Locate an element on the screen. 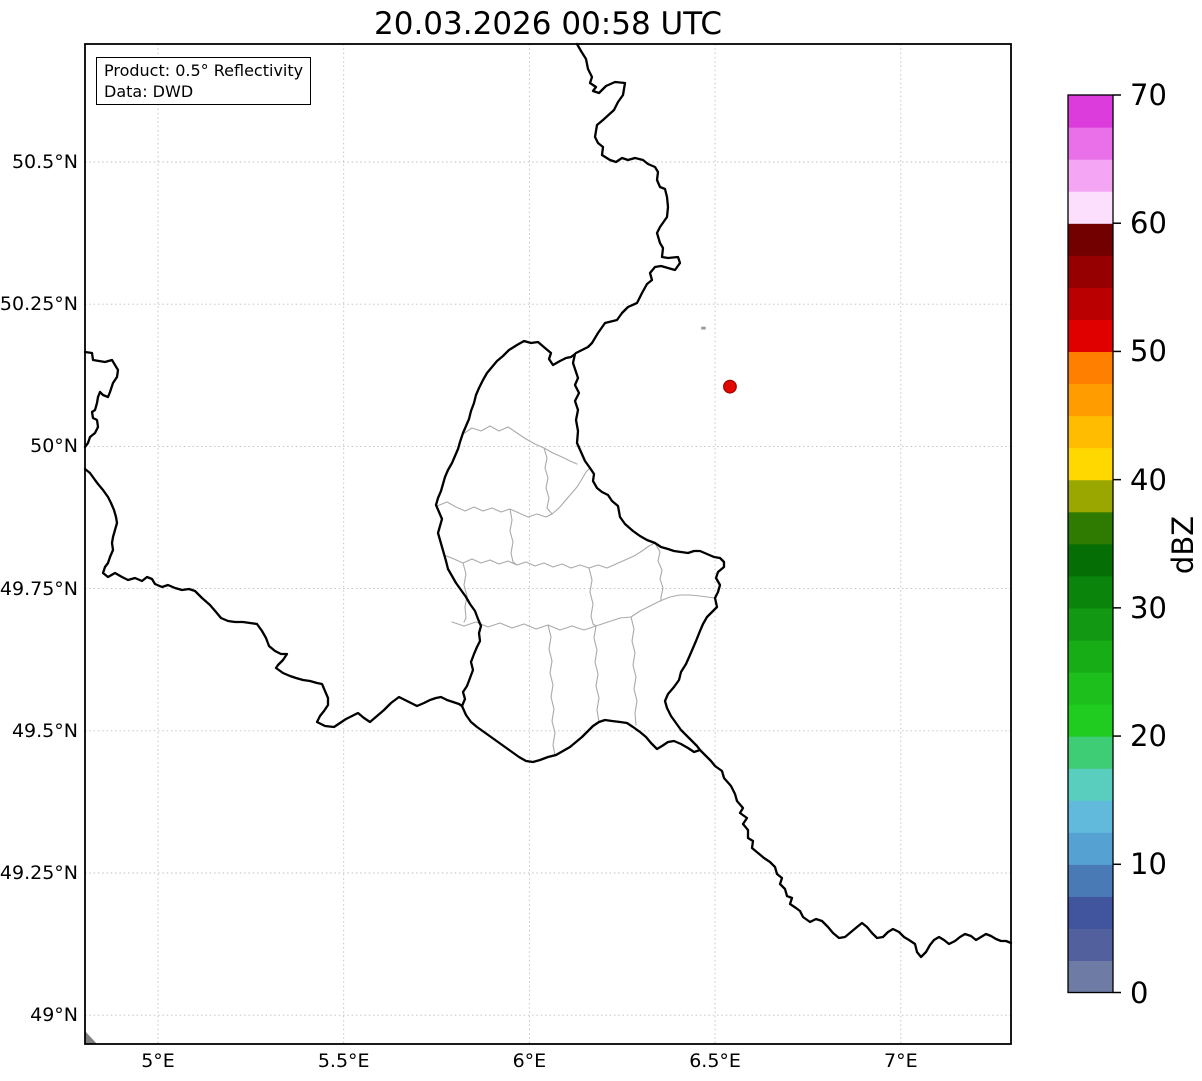  corner-wedge is located at coordinates (91, 1037).